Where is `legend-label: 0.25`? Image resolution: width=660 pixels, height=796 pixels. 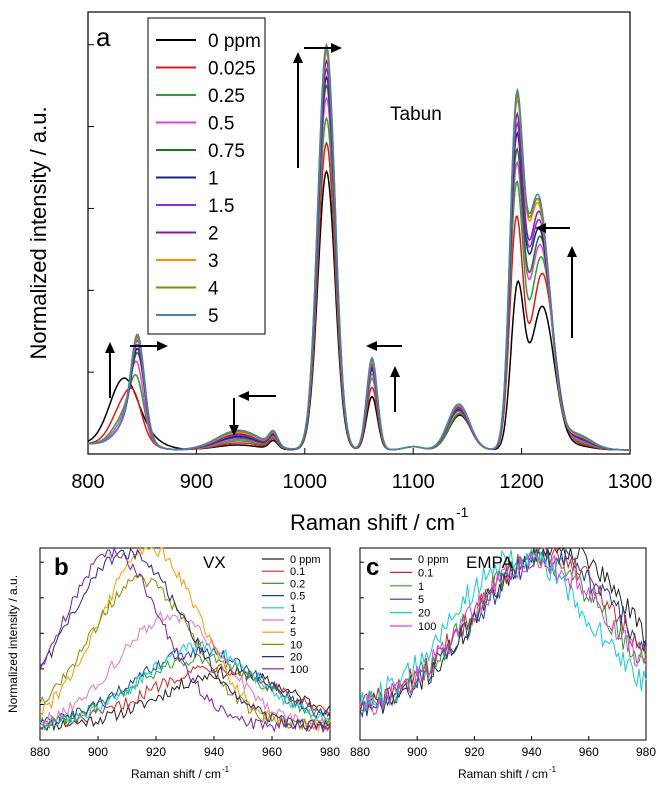 legend-label: 0.25 is located at coordinates (226, 96).